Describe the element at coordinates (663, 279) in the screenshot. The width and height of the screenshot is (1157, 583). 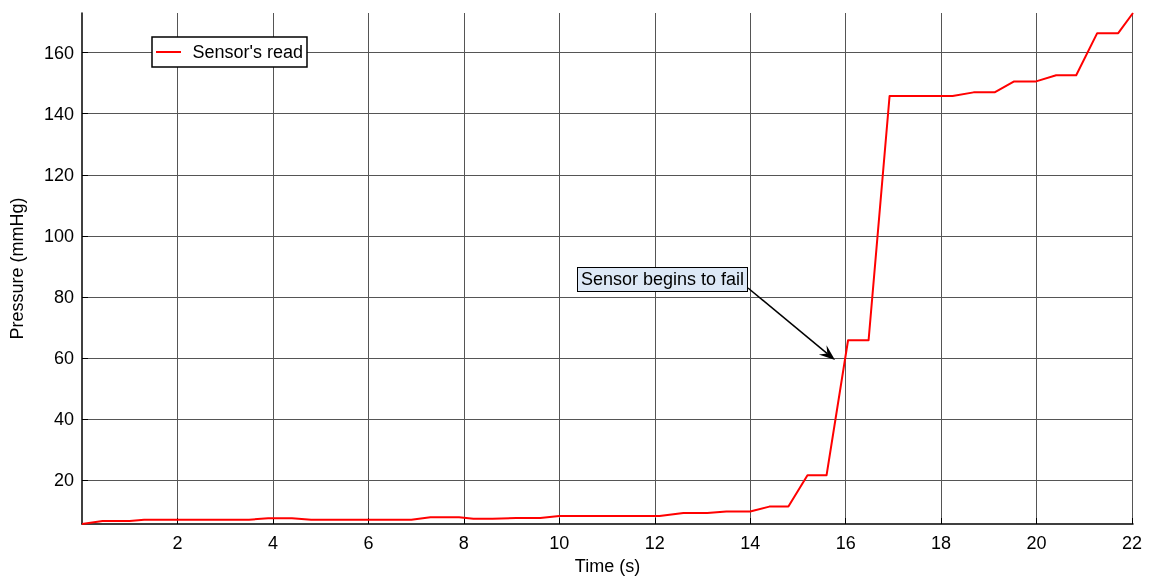
I see `annotation: Sensor begins to fail` at that location.